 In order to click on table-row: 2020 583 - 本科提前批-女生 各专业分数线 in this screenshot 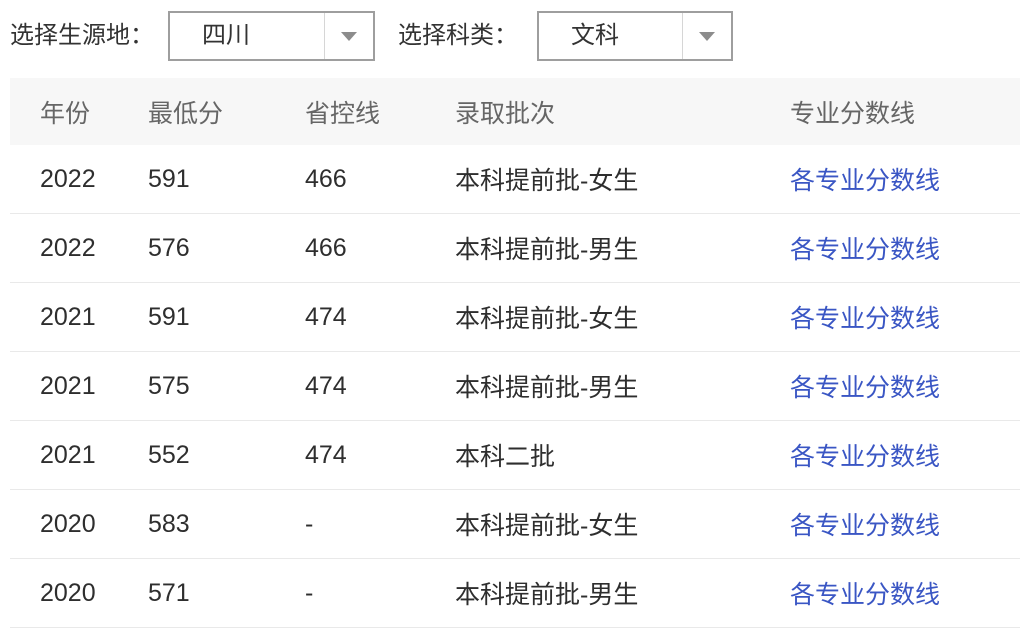, I will do `click(515, 524)`.